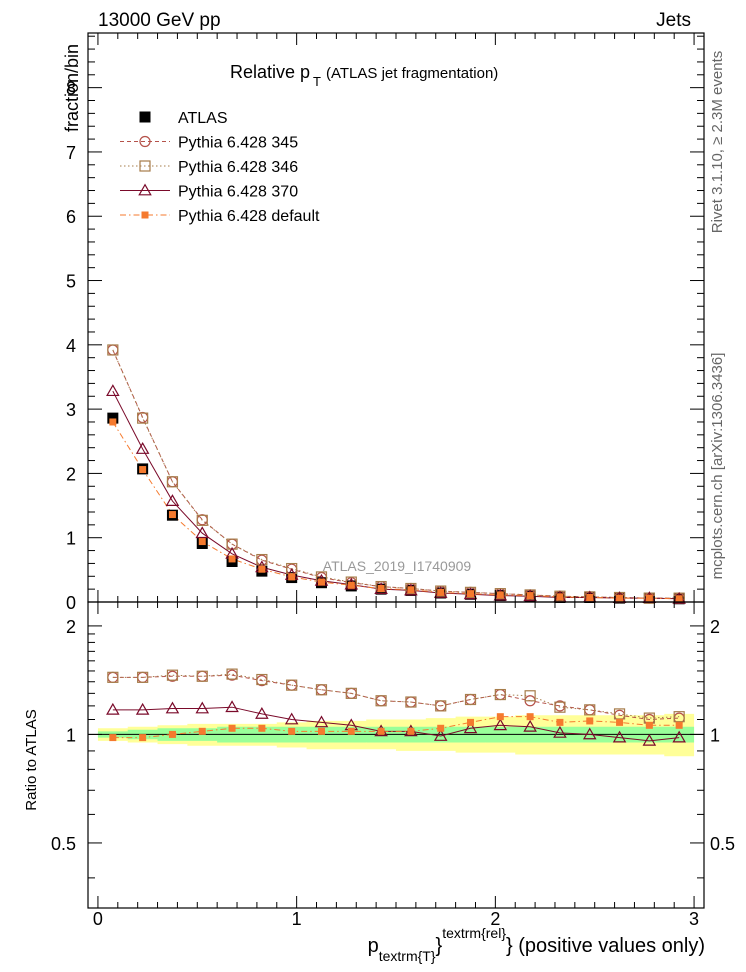 The width and height of the screenshot is (746, 972). I want to click on header-right: Jets, so click(673, 20).